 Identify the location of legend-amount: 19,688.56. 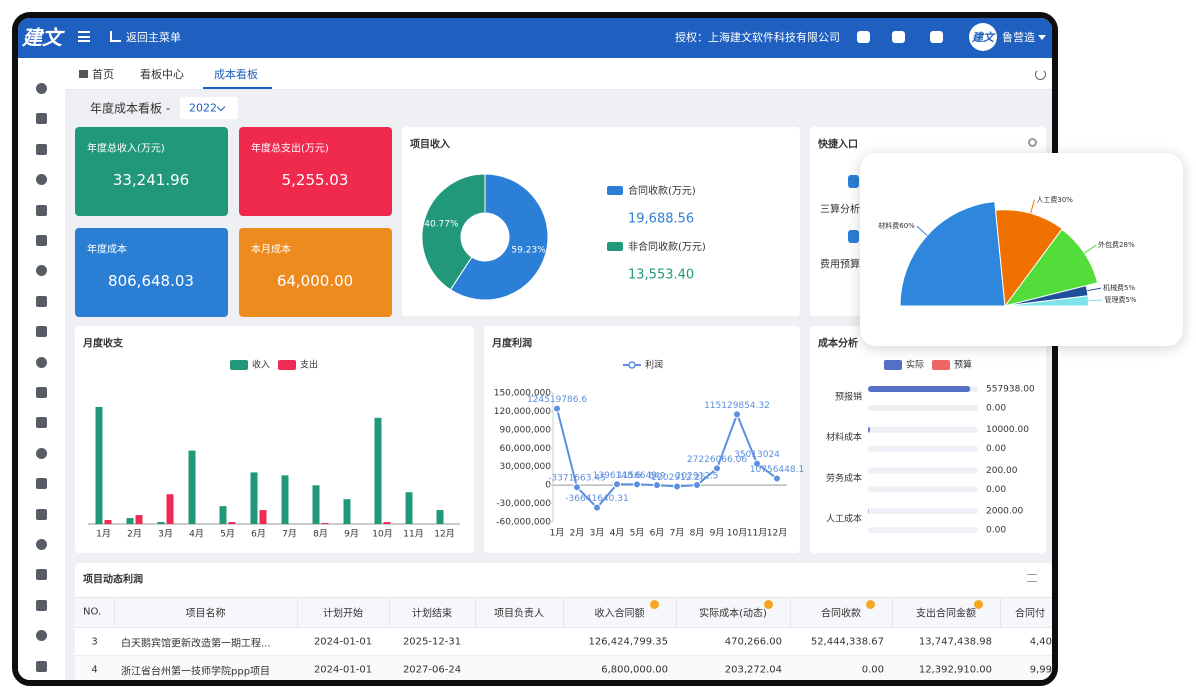
(661, 219).